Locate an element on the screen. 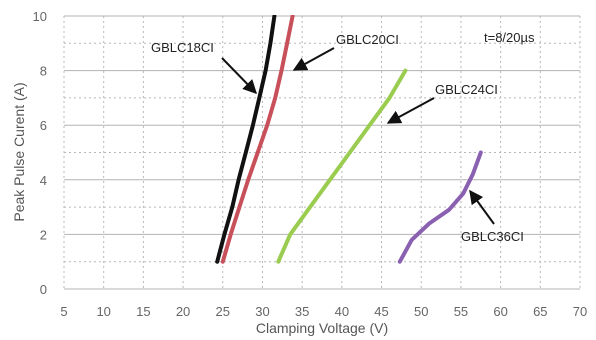  leader-arrow-gblc36ci is located at coordinates (482, 207).